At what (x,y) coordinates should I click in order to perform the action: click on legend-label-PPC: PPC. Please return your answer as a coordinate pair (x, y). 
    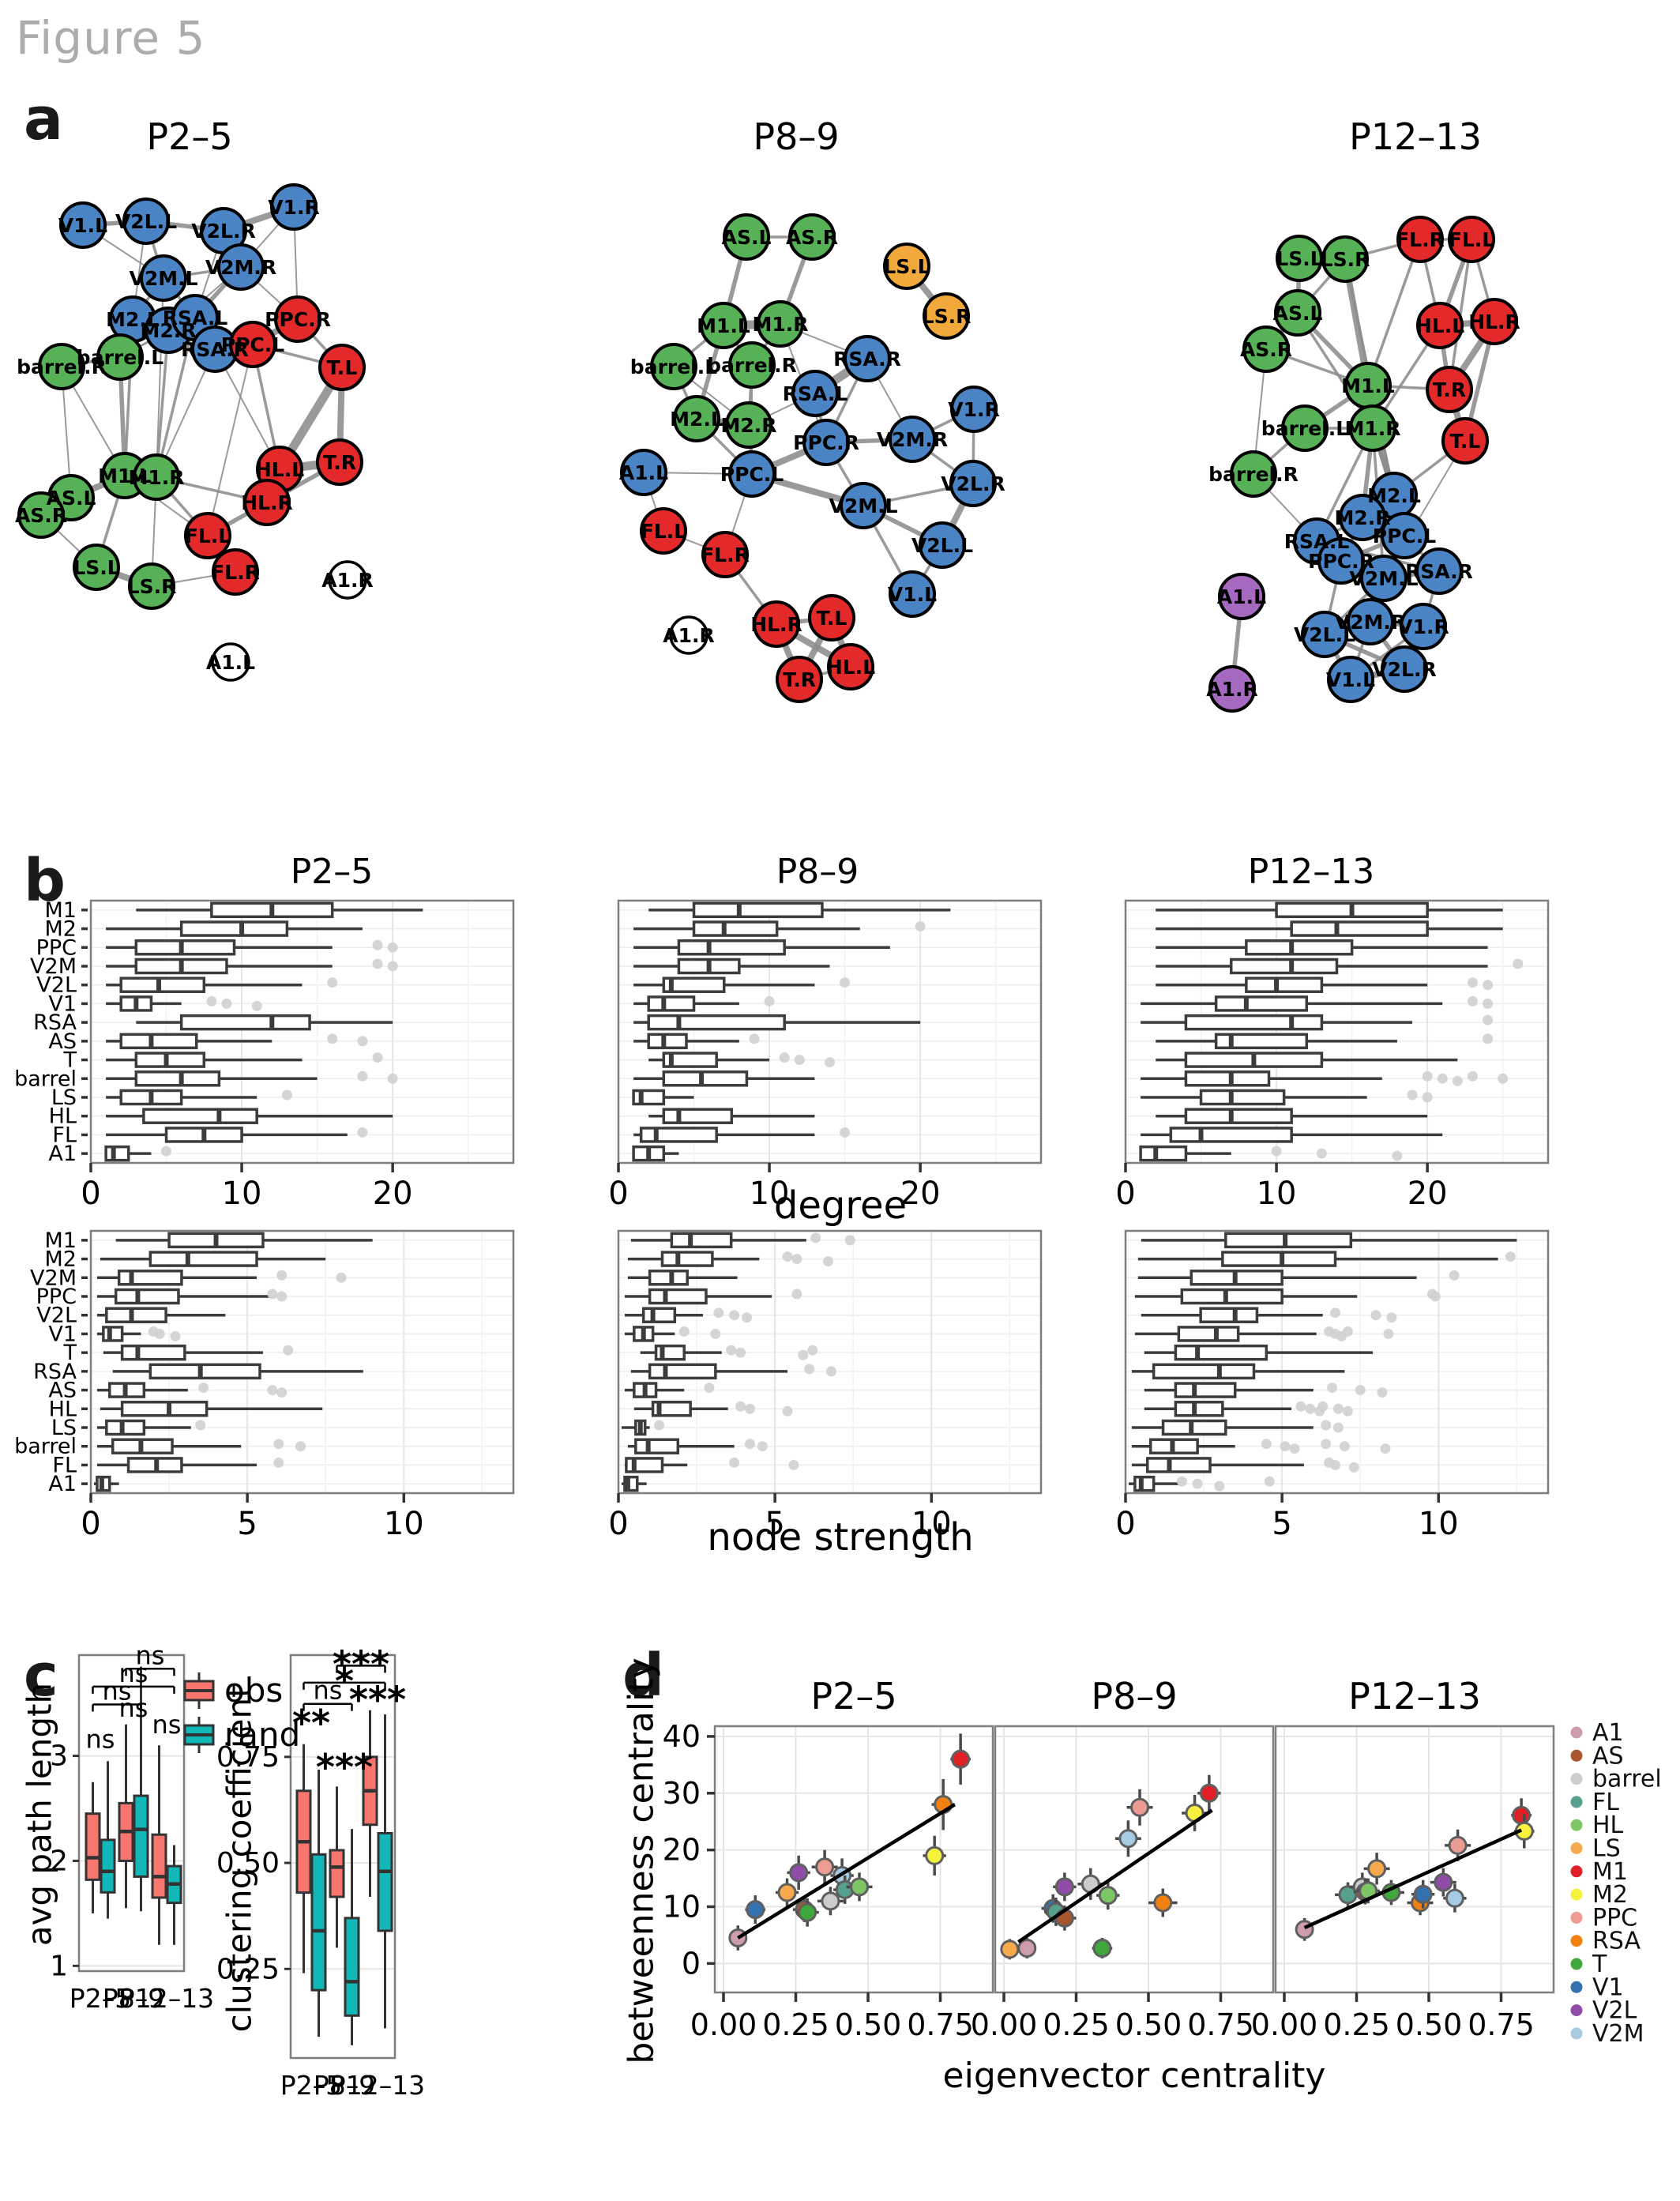
    Looking at the image, I should click on (1614, 1918).